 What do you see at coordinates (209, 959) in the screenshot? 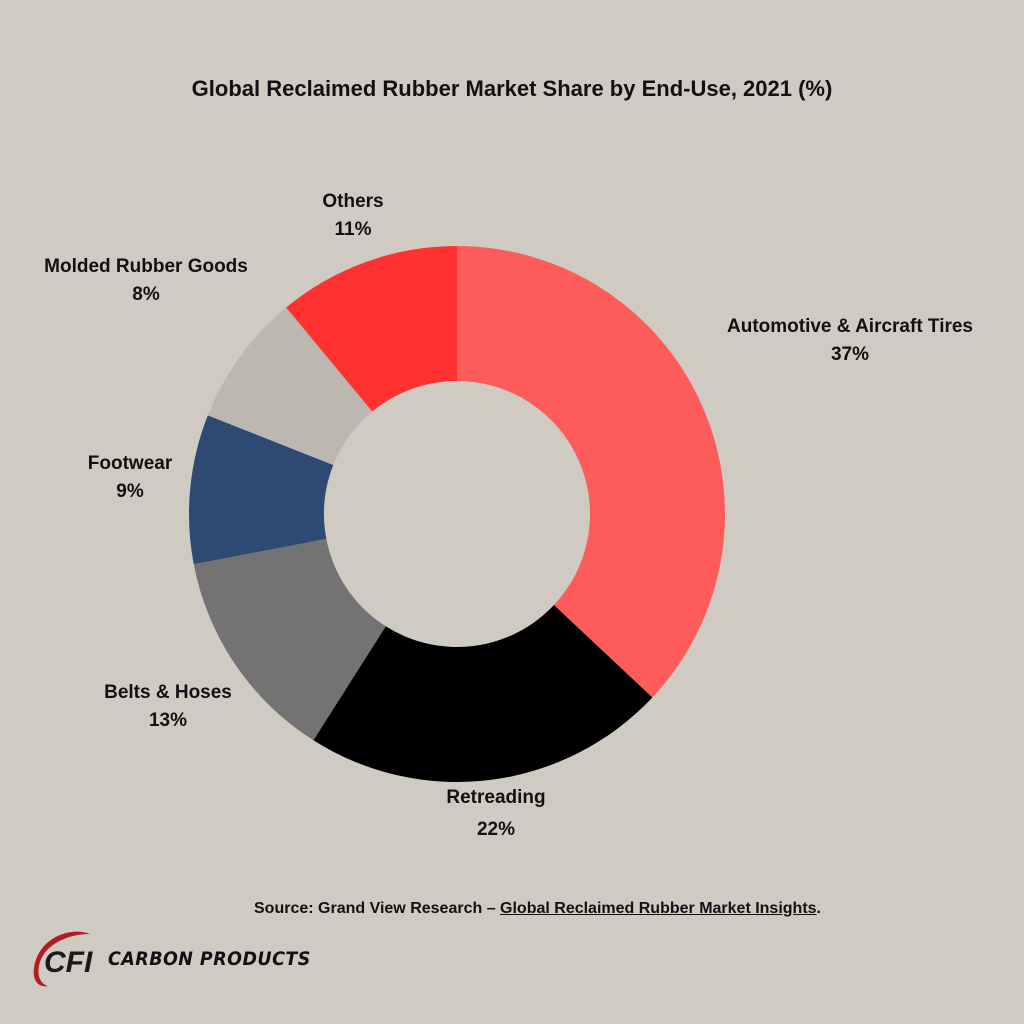
I see `logo-company-name: CARBON PRODUCTS` at bounding box center [209, 959].